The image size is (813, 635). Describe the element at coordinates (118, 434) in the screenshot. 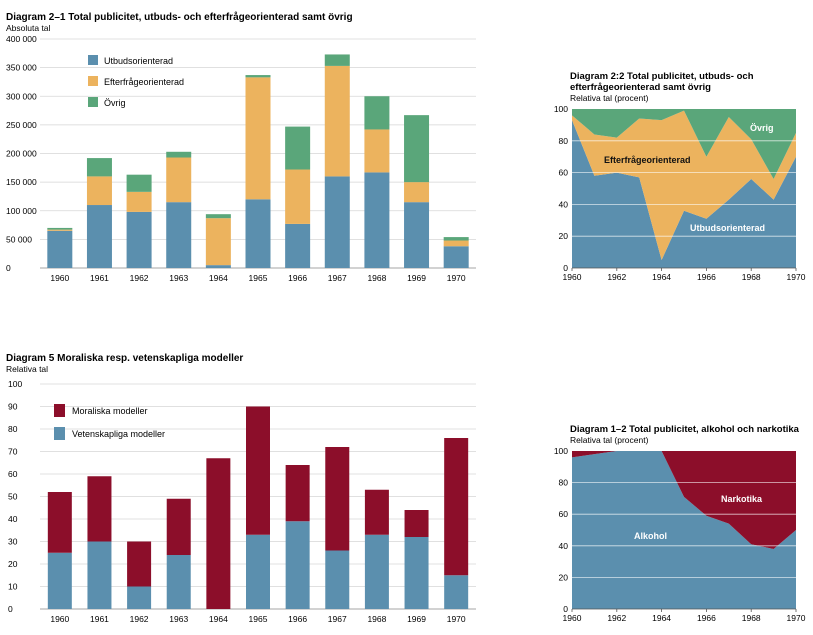

I see `legend-label-vetenskapliga: Vetenskapliga modeller` at that location.